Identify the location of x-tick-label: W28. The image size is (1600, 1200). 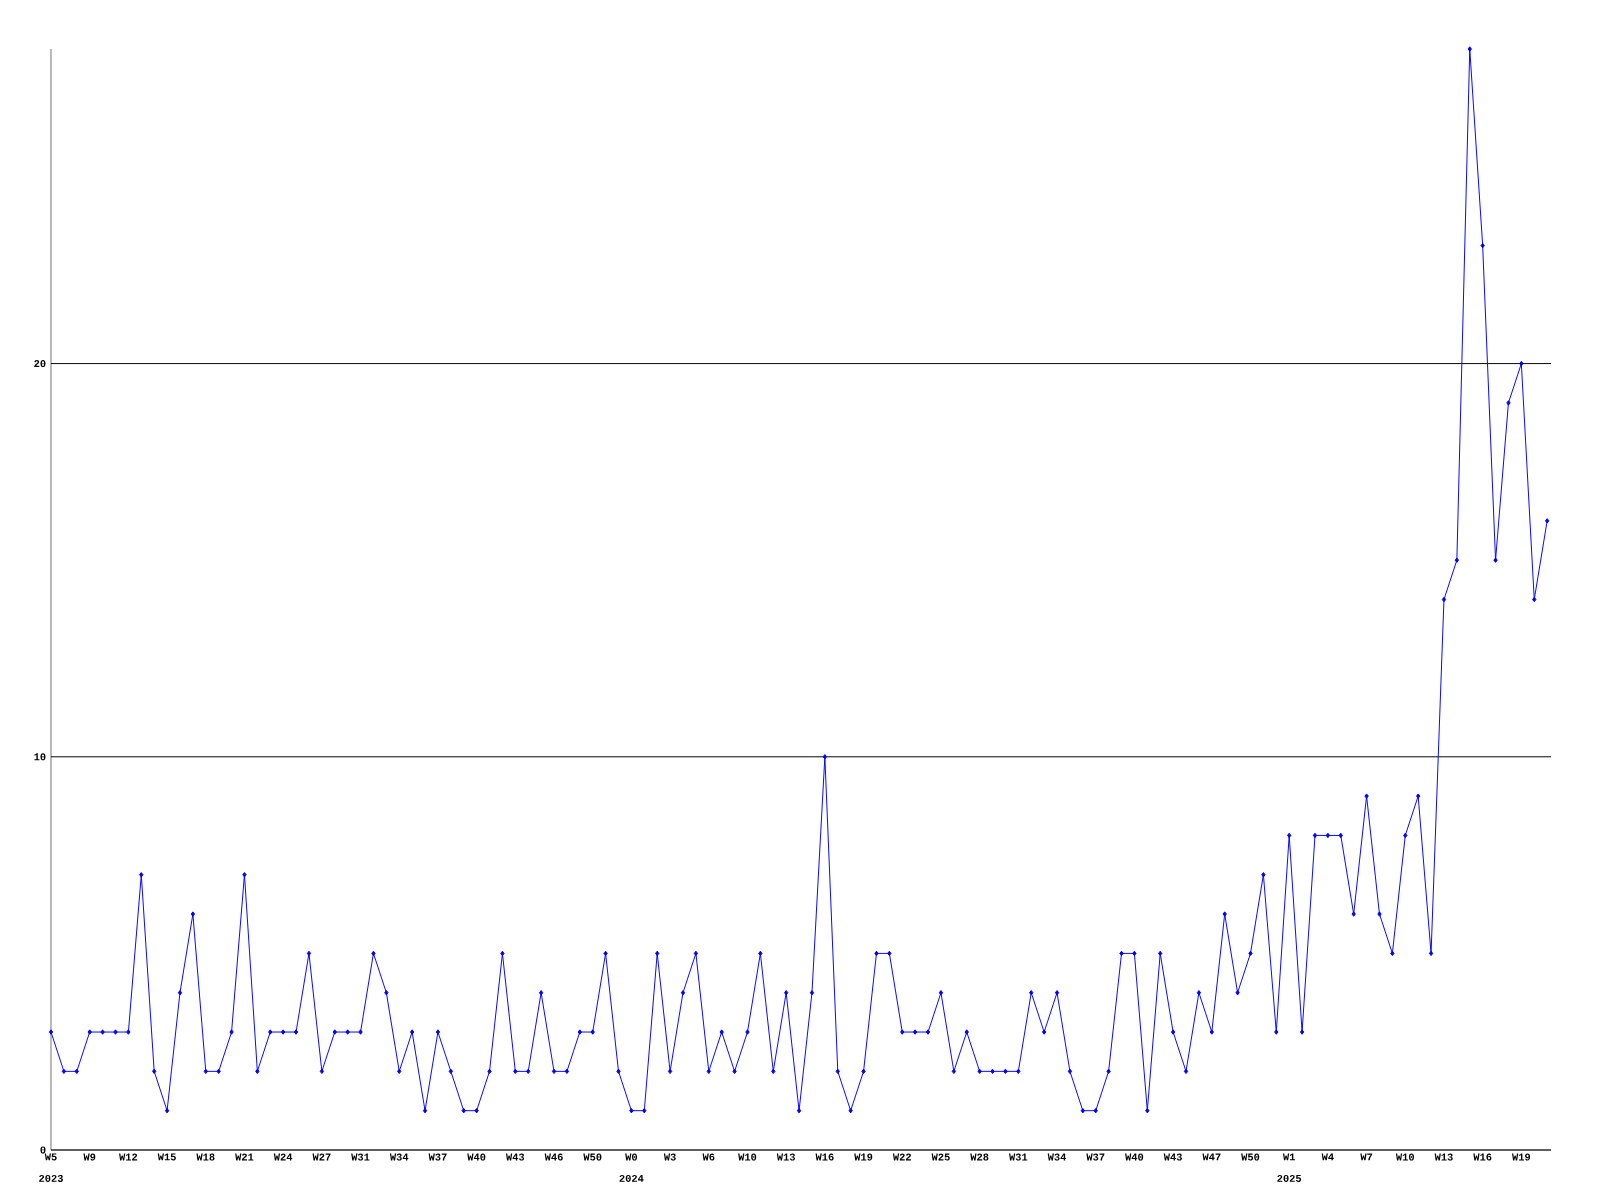
(979, 1157).